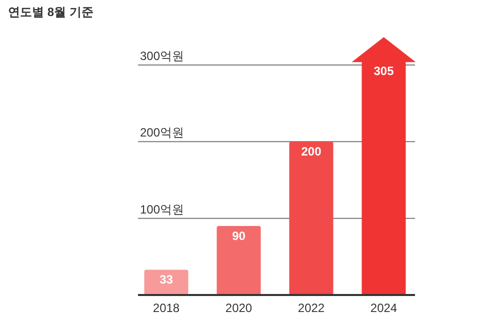 The image size is (480, 320). Describe the element at coordinates (162, 133) in the screenshot. I see `ref-line-label: 200억원` at that location.